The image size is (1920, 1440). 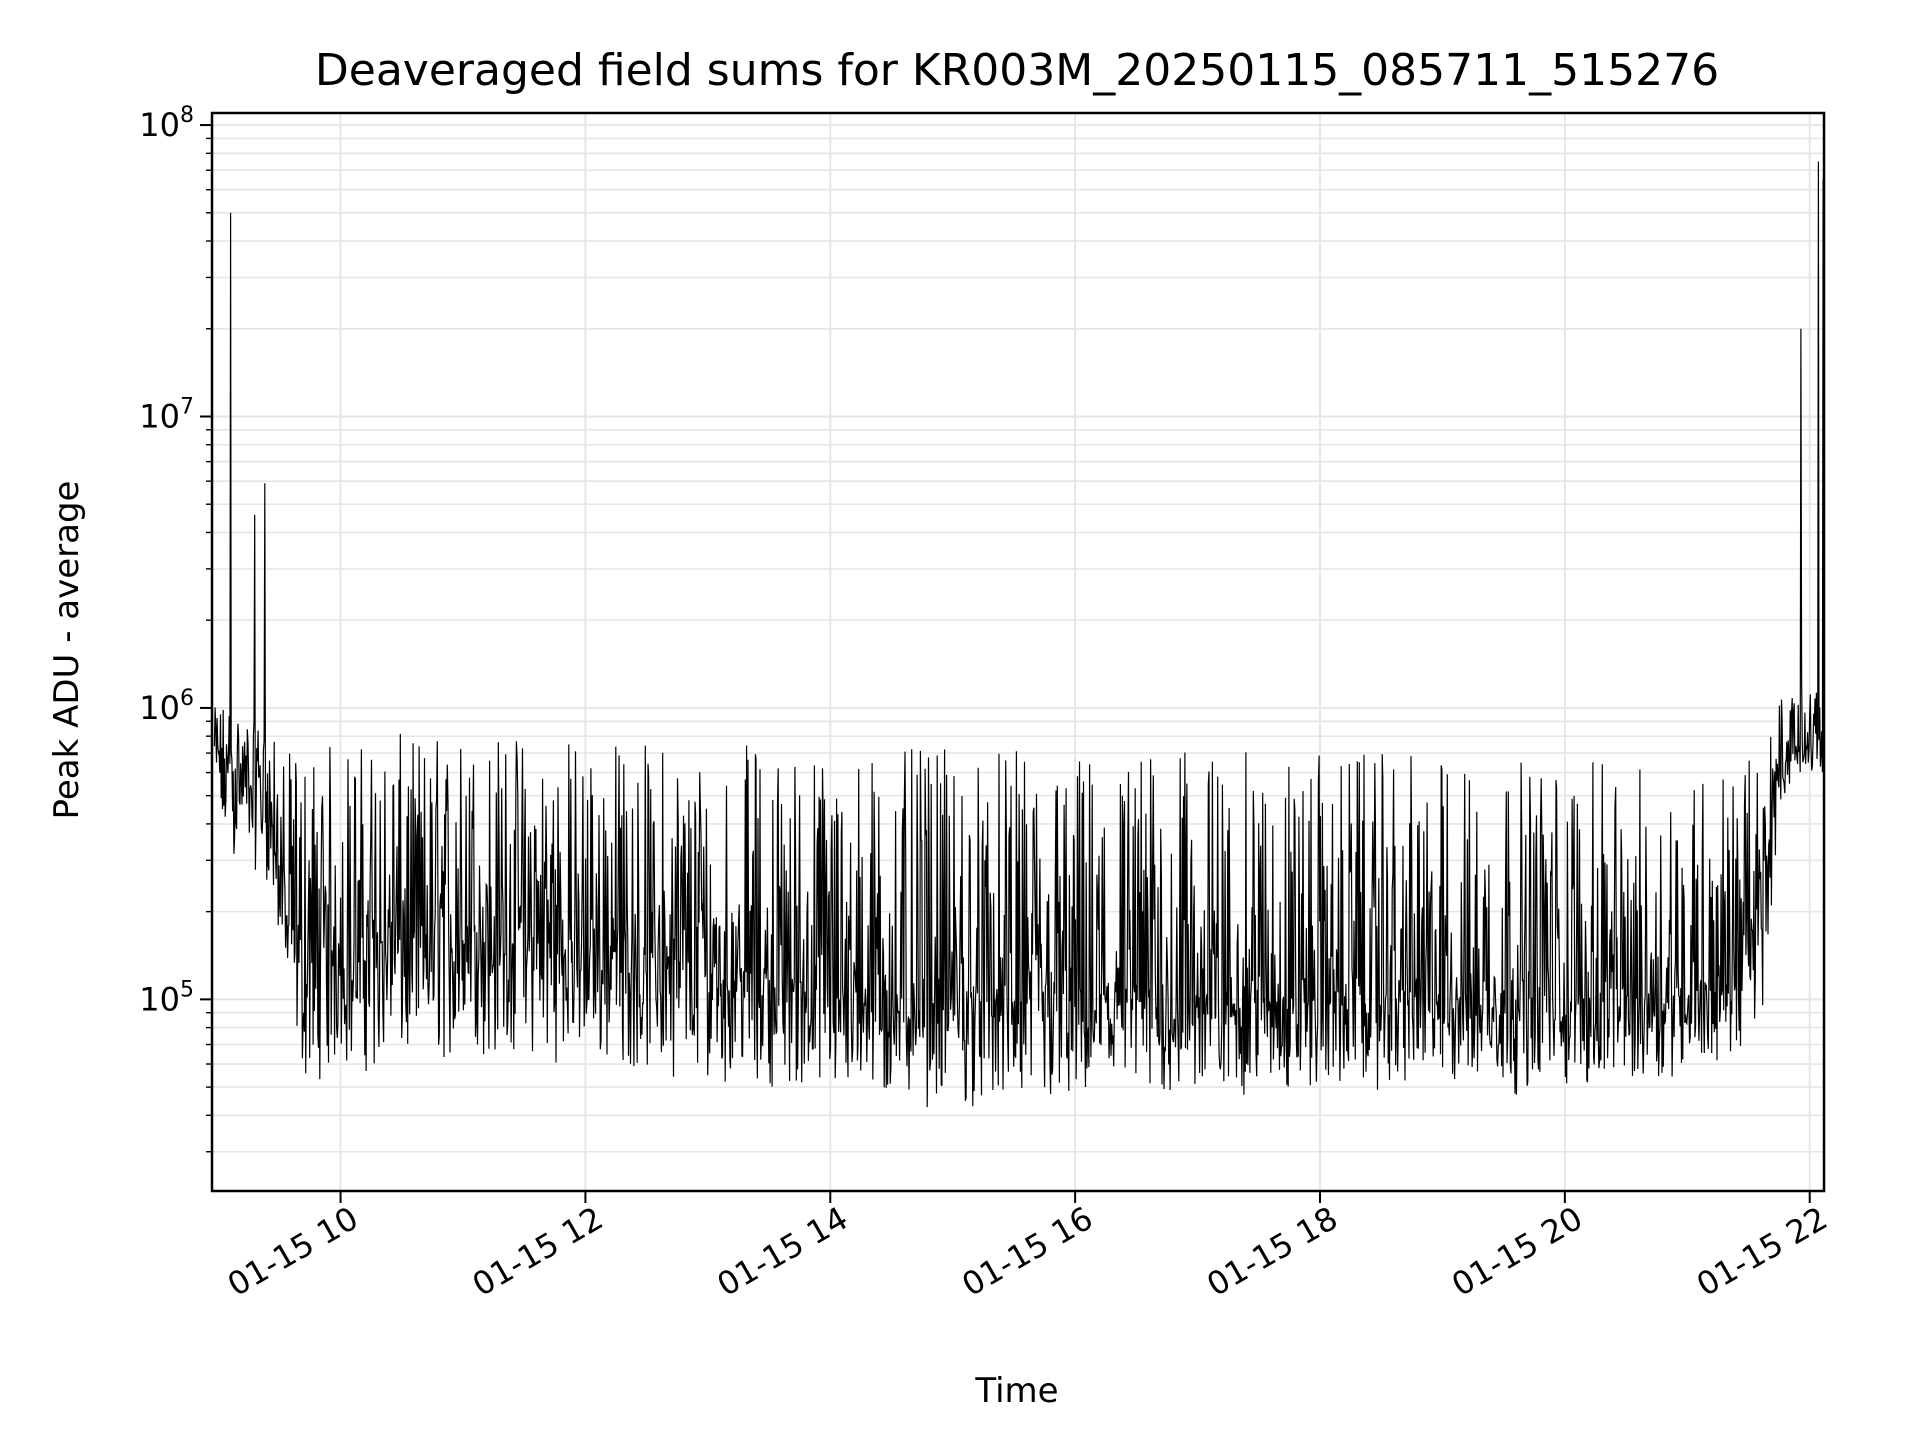 I want to click on y-tick-label: 105, so click(x=166, y=997).